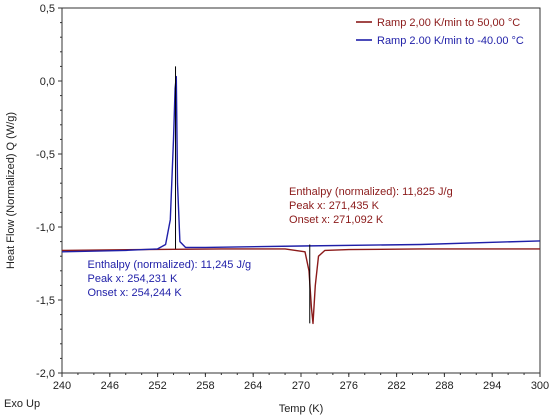 The height and width of the screenshot is (419, 550). I want to click on y-tick-label-0: 0,5, so click(47, 9).